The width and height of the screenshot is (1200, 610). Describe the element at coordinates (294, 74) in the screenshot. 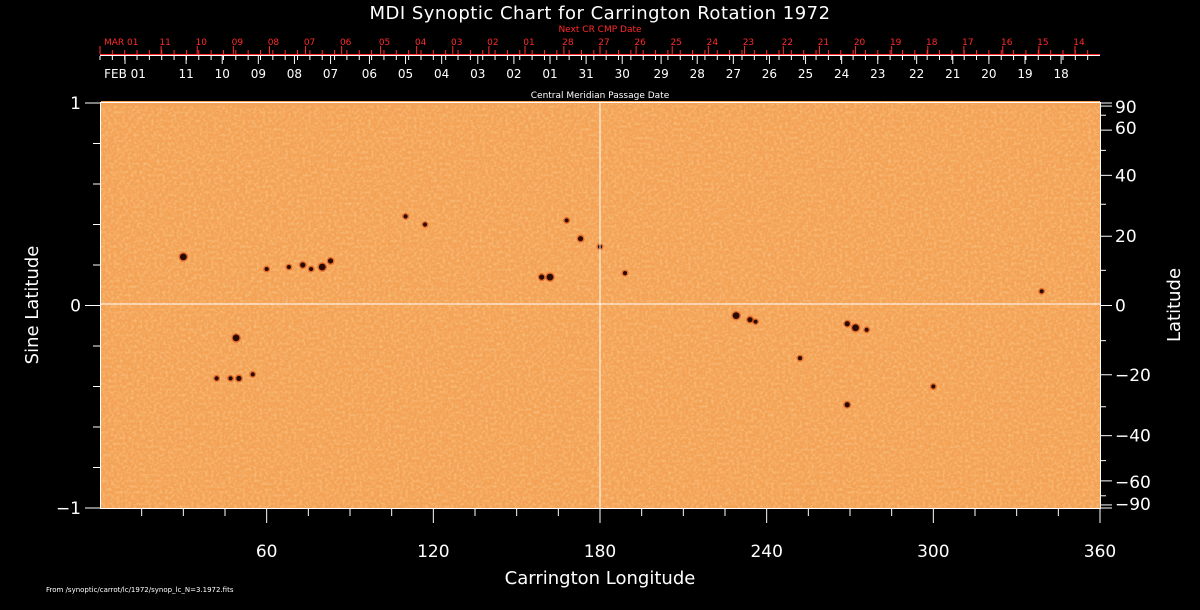

I see `cmp-date: 08` at that location.